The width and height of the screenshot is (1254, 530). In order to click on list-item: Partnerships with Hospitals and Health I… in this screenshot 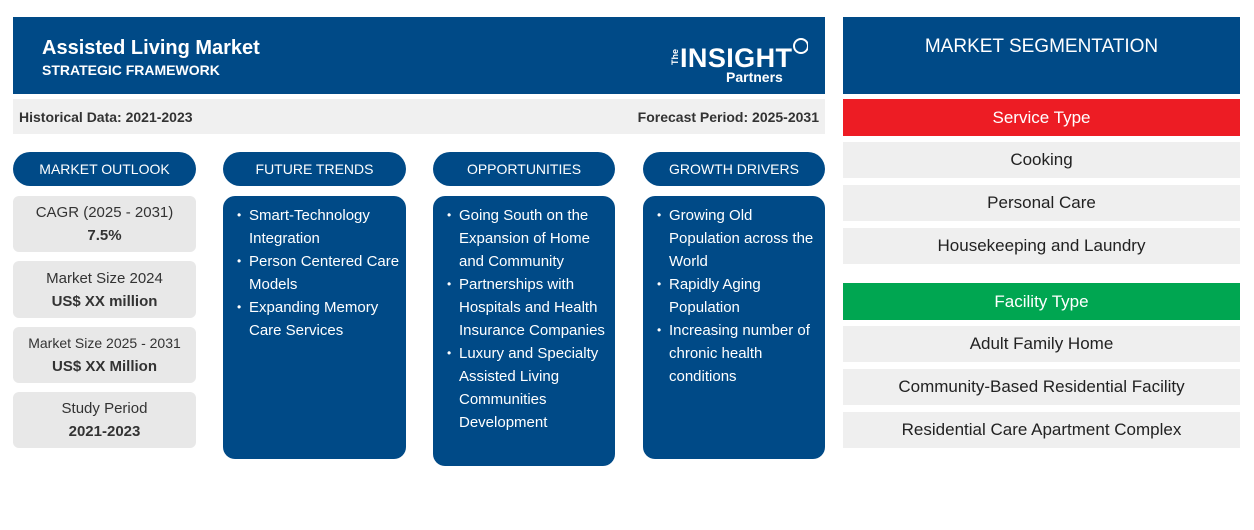, I will do `click(528, 307)`.